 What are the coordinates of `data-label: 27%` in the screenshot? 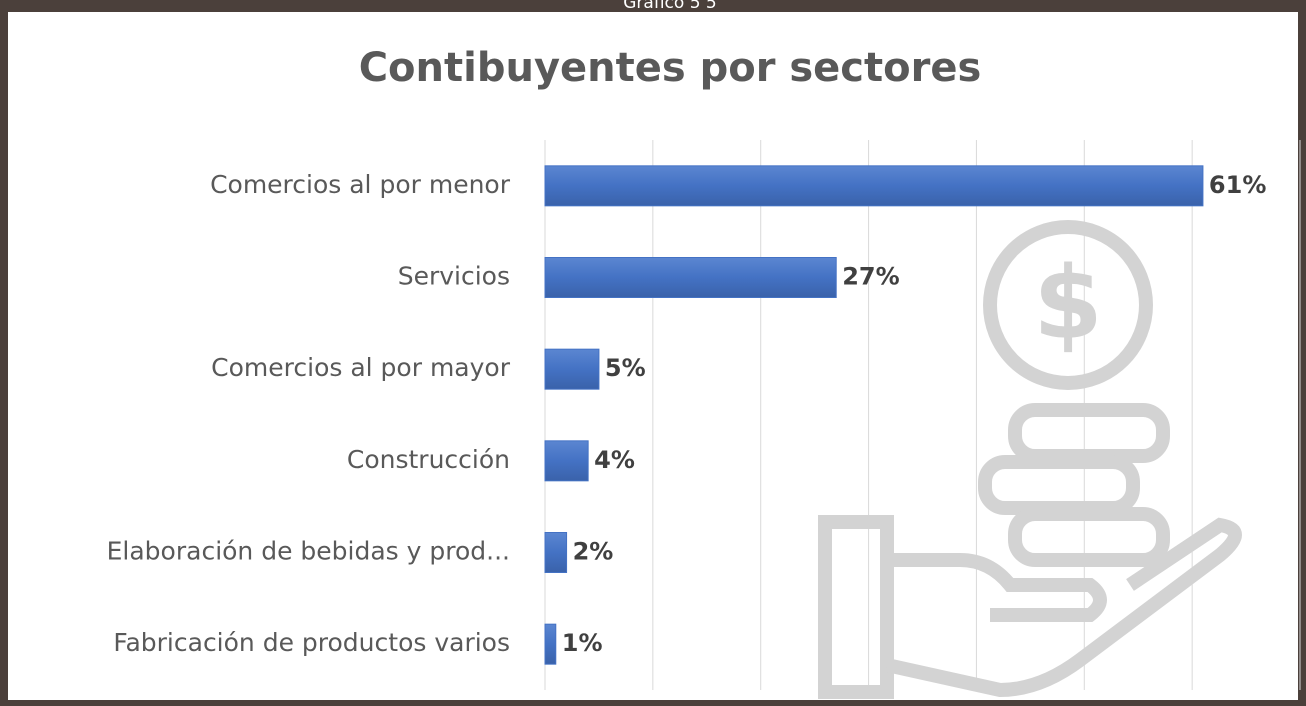 It's located at (870, 277).